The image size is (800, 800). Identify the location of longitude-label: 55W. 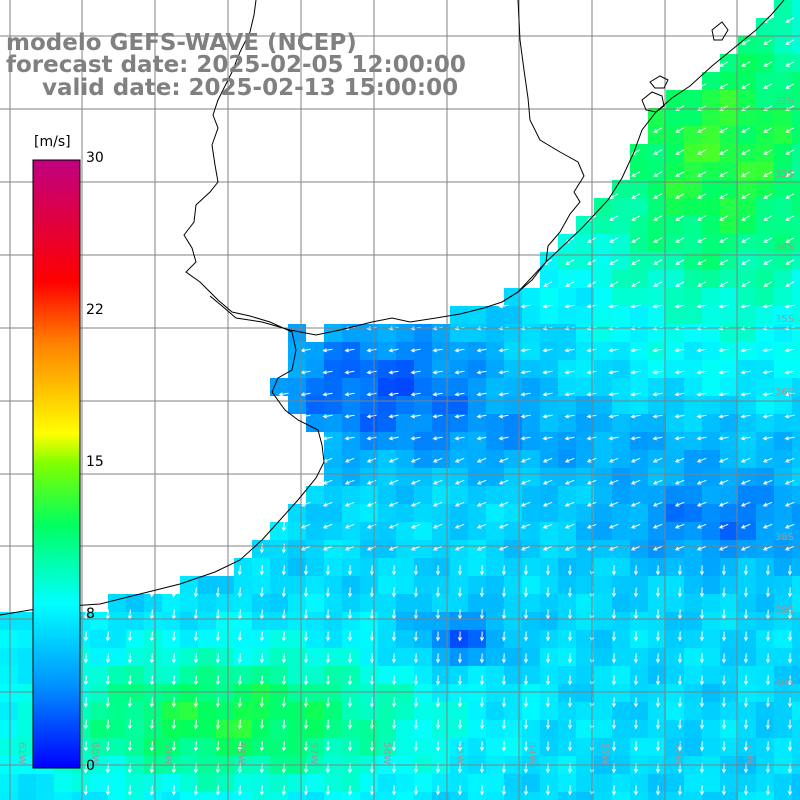
(459, 753).